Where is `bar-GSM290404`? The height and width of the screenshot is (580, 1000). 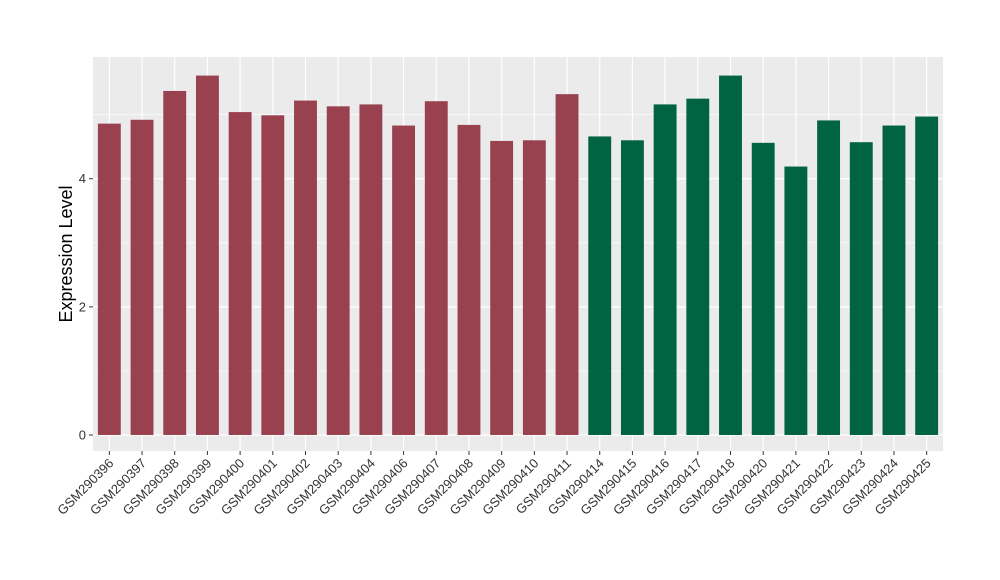
bar-GSM290404 is located at coordinates (371, 269).